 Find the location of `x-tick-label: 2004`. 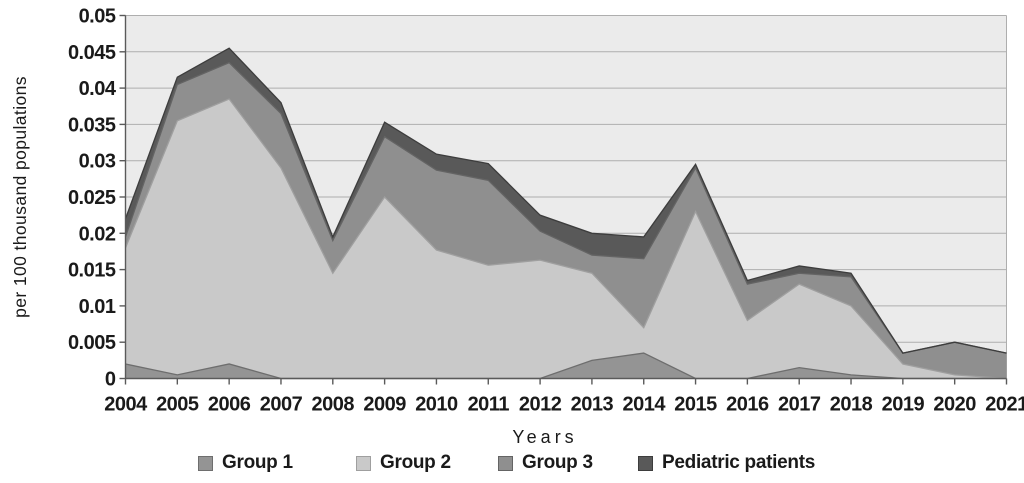

x-tick-label: 2004 is located at coordinates (126, 405).